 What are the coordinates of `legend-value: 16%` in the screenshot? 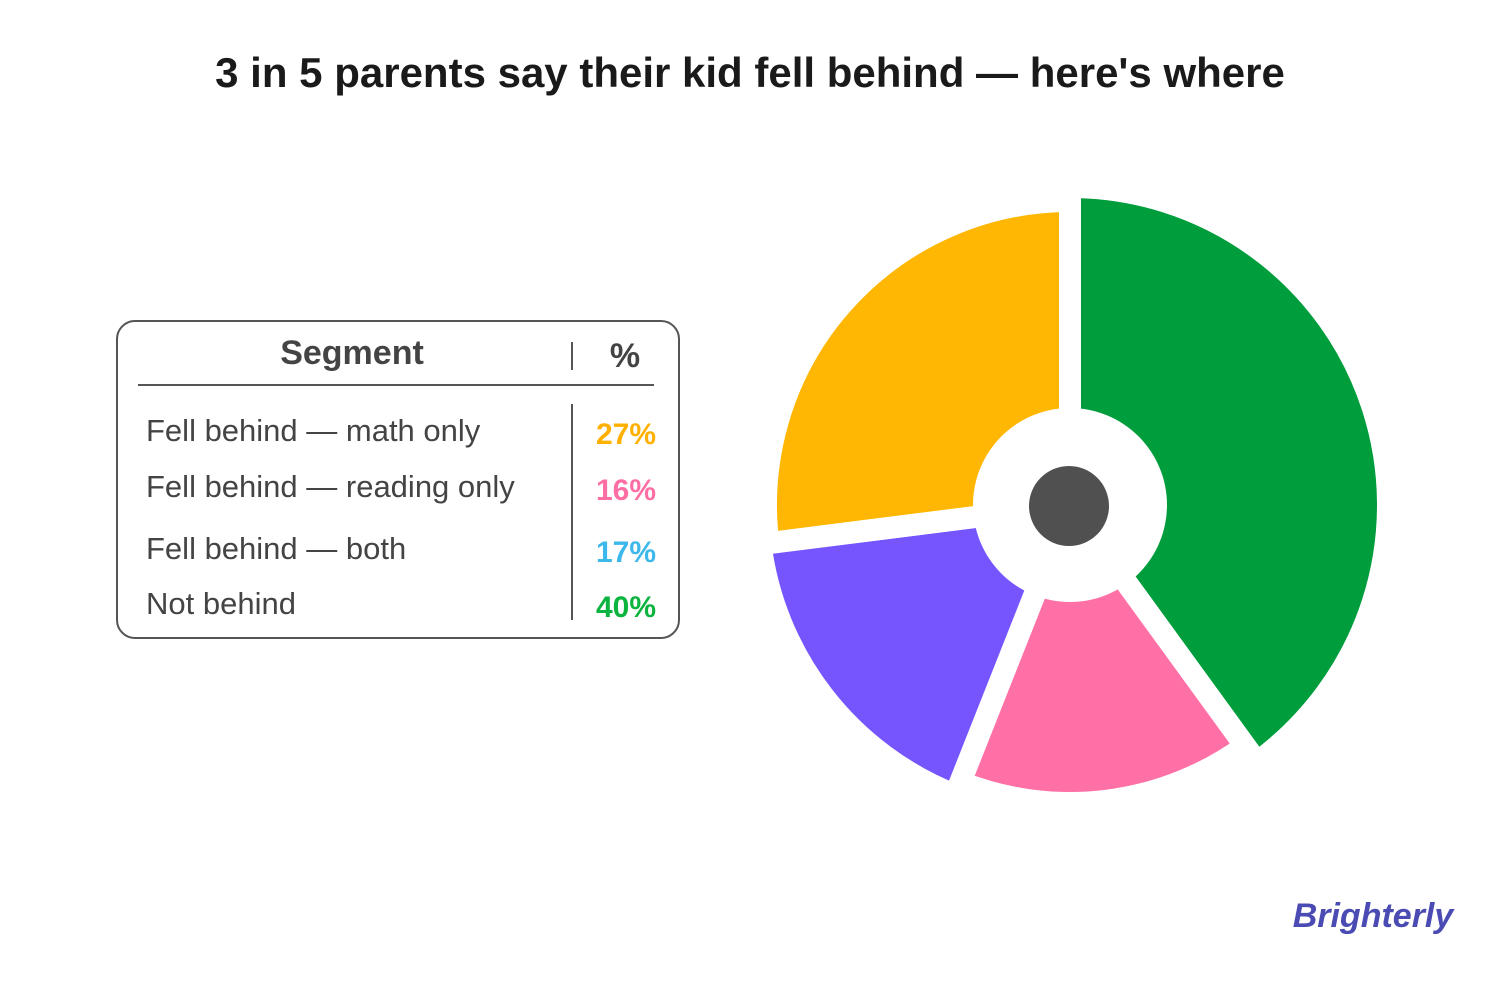 It's located at (626, 490).